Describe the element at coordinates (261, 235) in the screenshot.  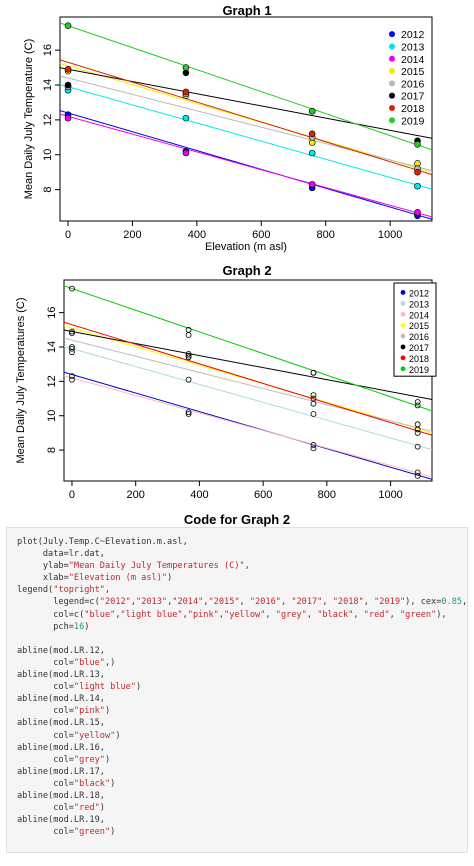
I see `x-tick-label: 600` at that location.